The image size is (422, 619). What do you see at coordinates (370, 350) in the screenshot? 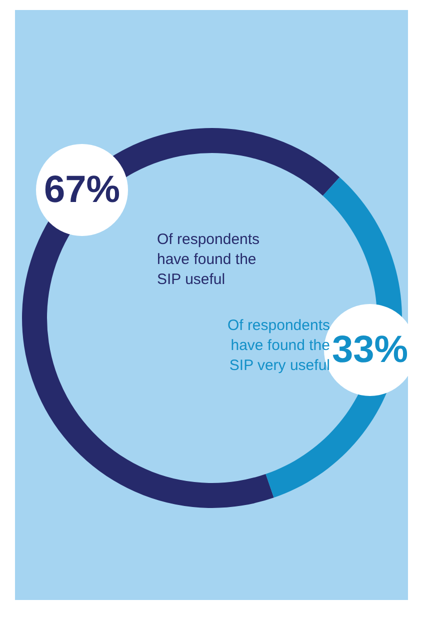
I see `data-label: 33%` at bounding box center [370, 350].